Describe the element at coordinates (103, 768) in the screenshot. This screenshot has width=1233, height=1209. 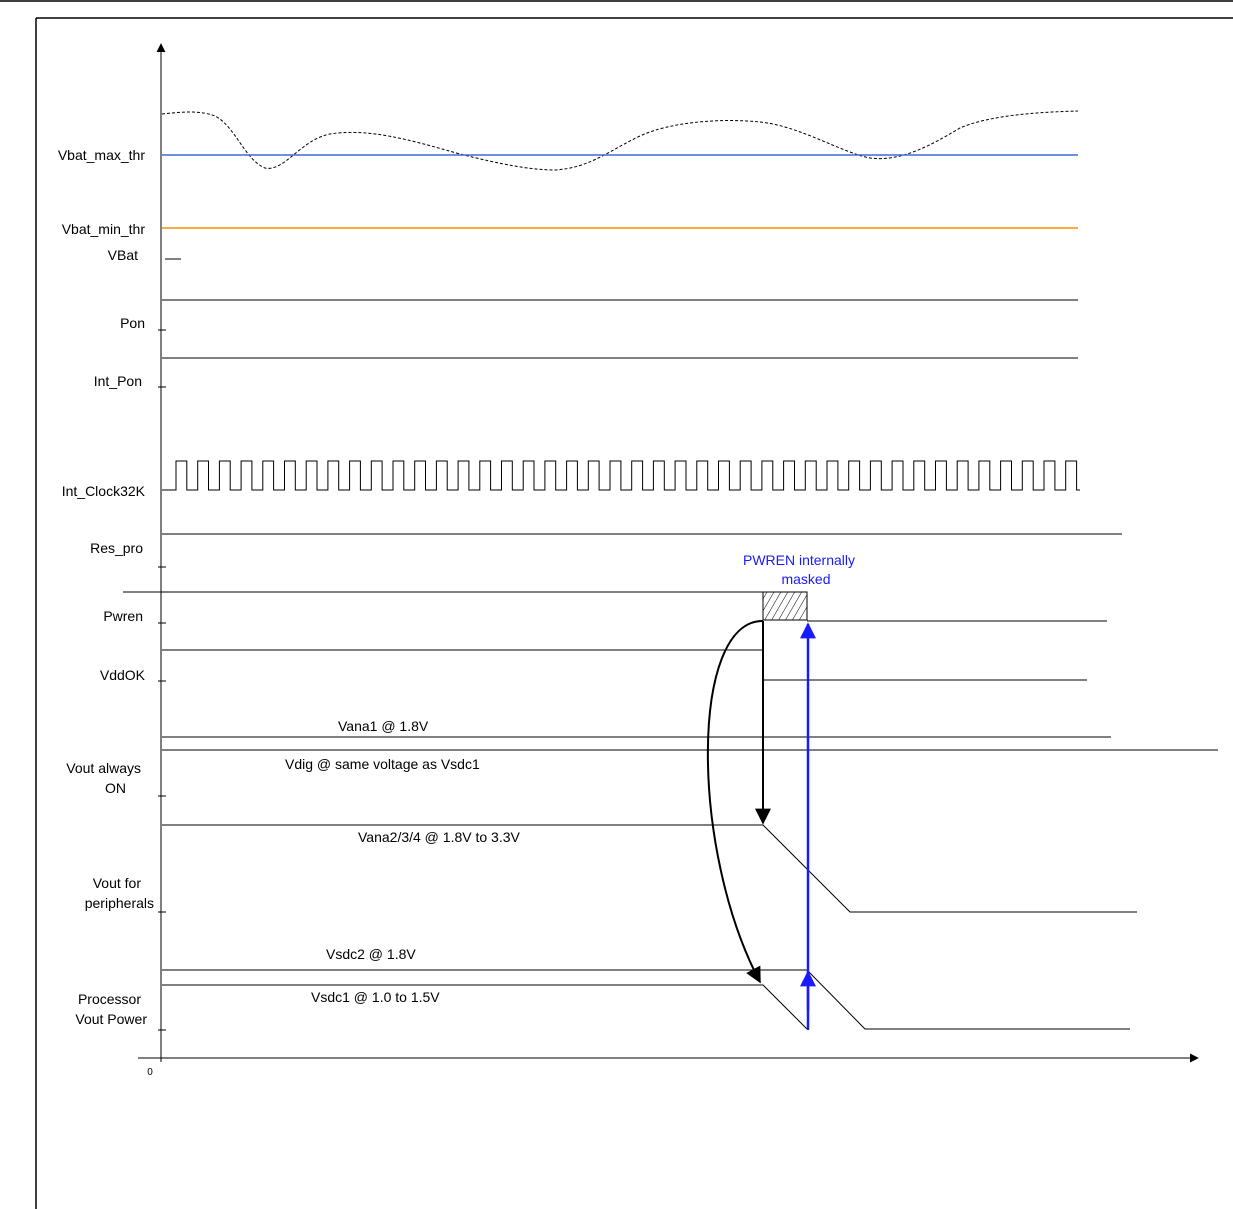
I see `label-vout-always-on-1: Vout always` at that location.